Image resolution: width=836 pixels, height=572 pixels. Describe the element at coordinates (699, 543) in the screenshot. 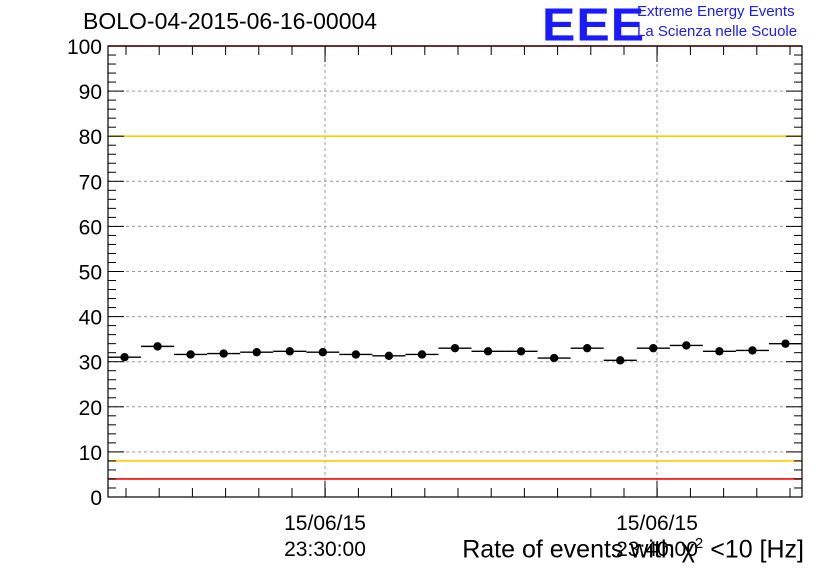

I see `x-axis-title-sup: 2` at that location.